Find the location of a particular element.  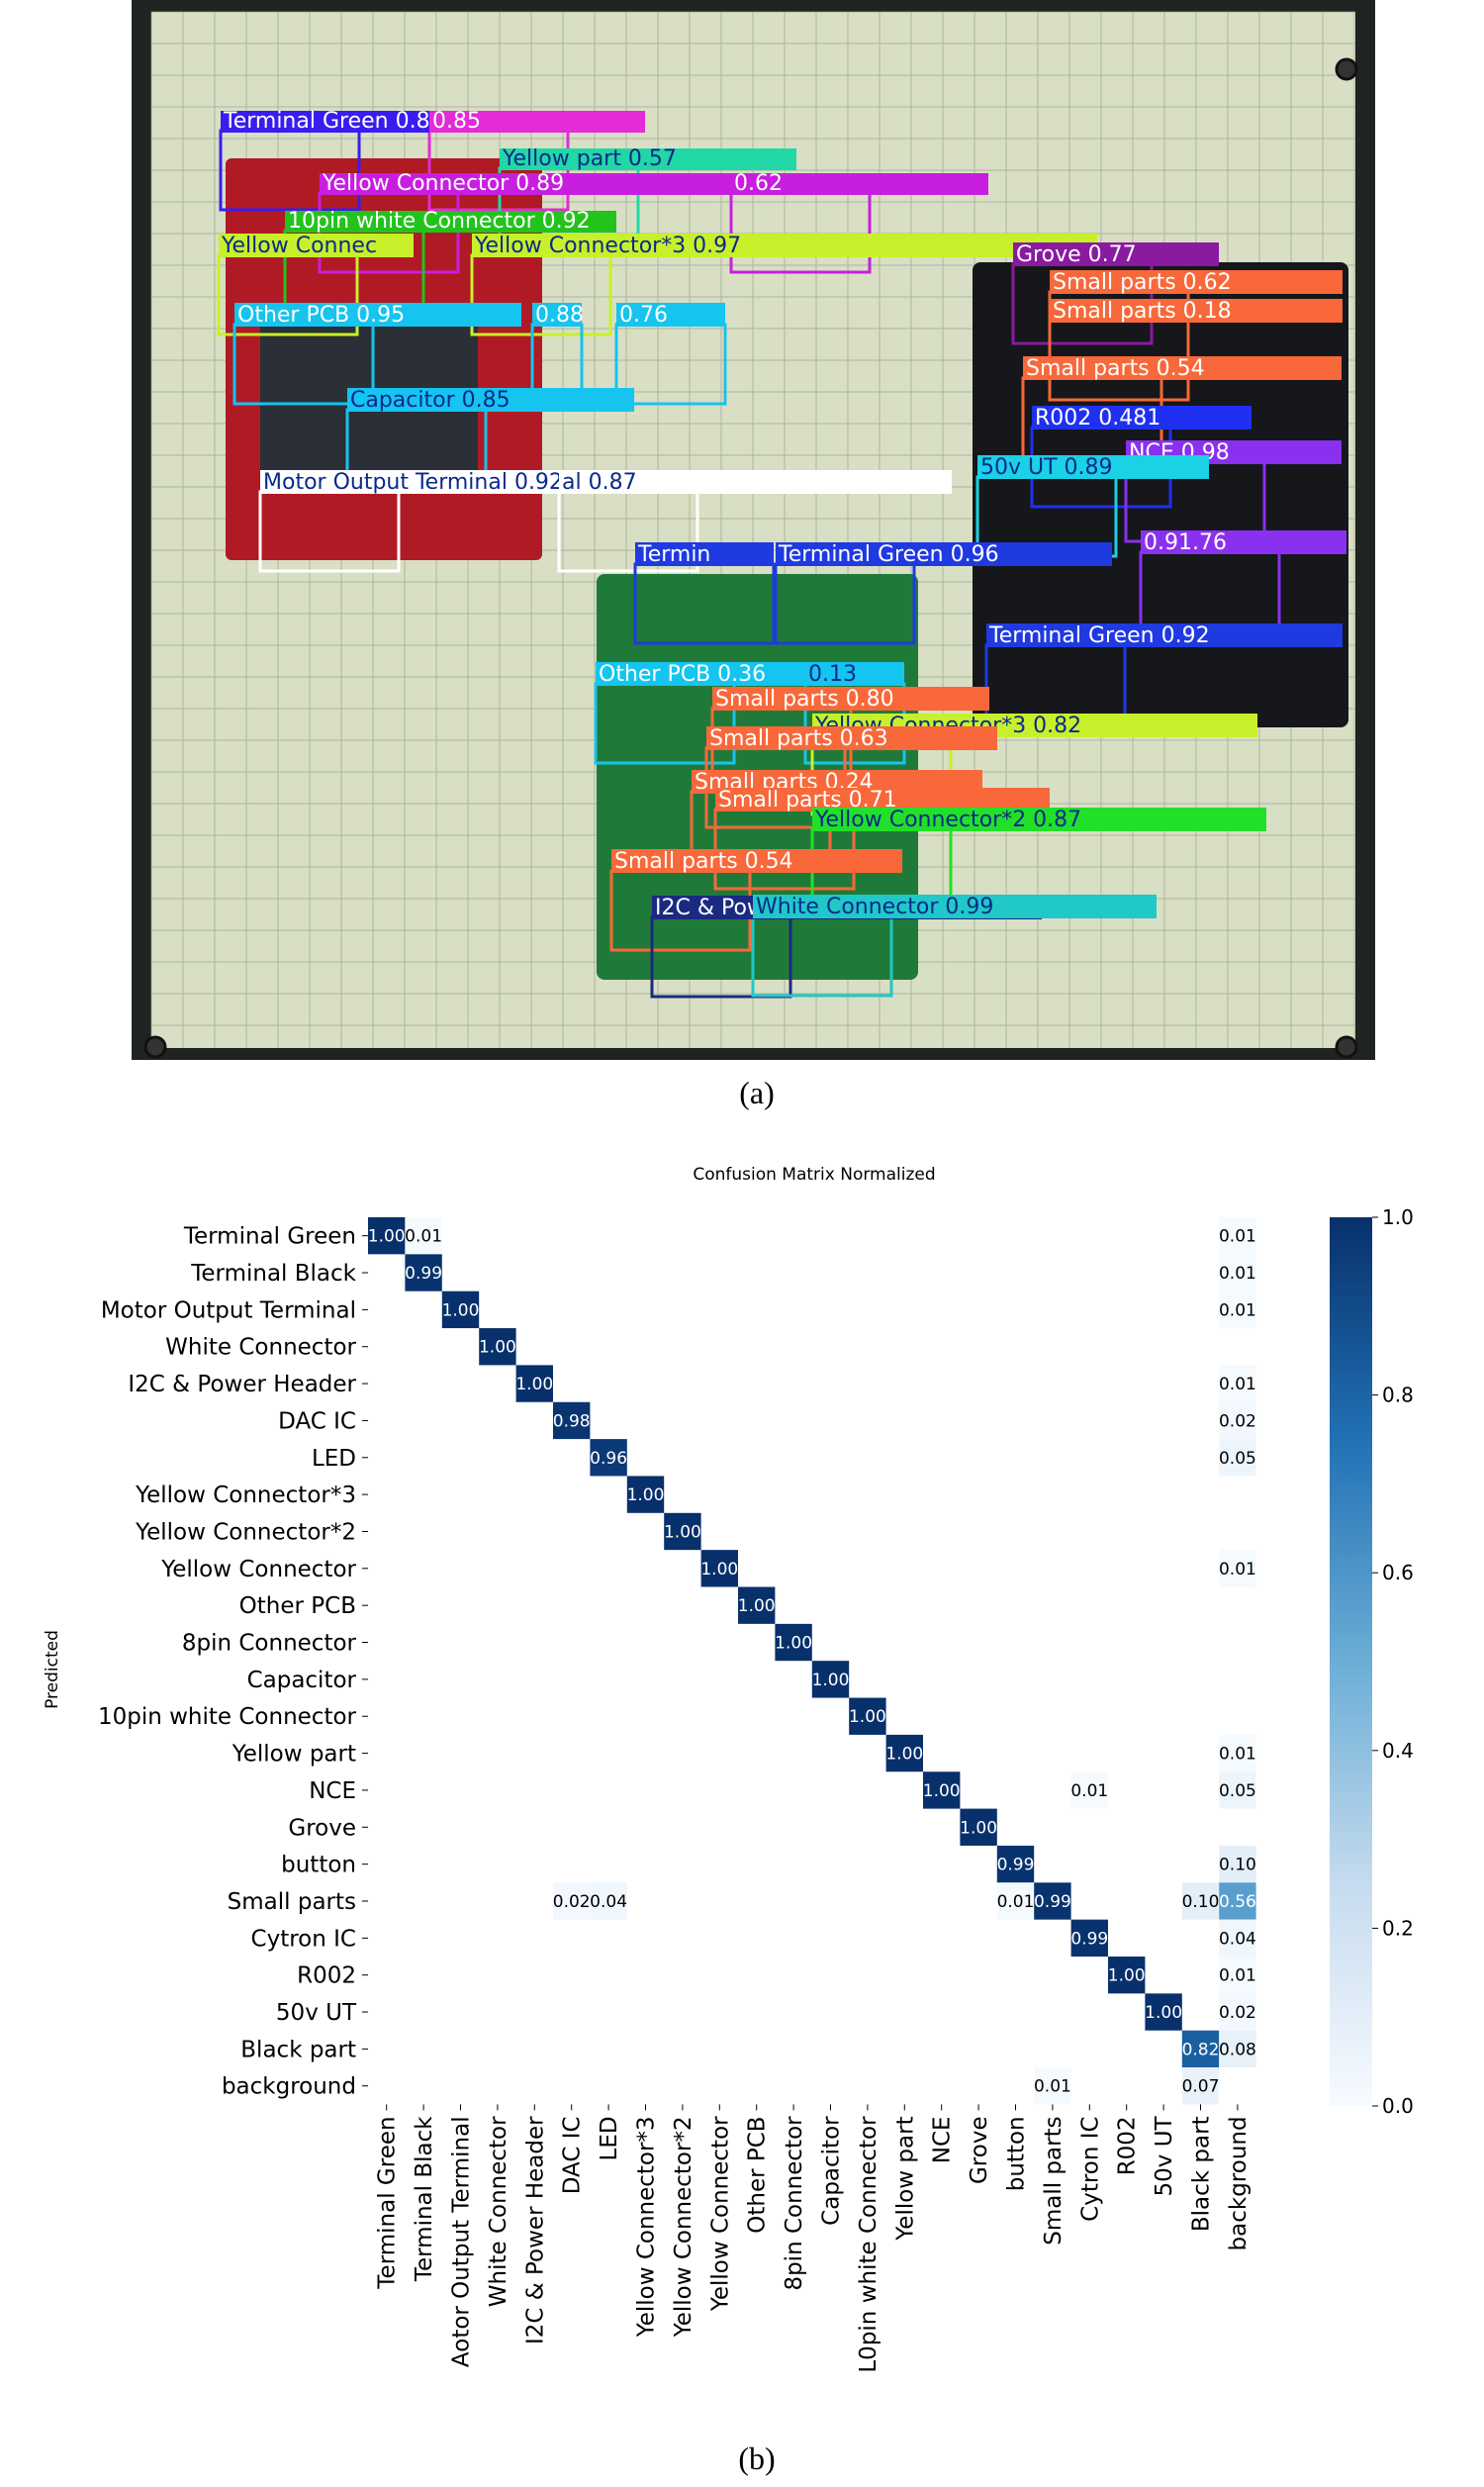

cell-value-label: 0.82 is located at coordinates (1201, 2049).